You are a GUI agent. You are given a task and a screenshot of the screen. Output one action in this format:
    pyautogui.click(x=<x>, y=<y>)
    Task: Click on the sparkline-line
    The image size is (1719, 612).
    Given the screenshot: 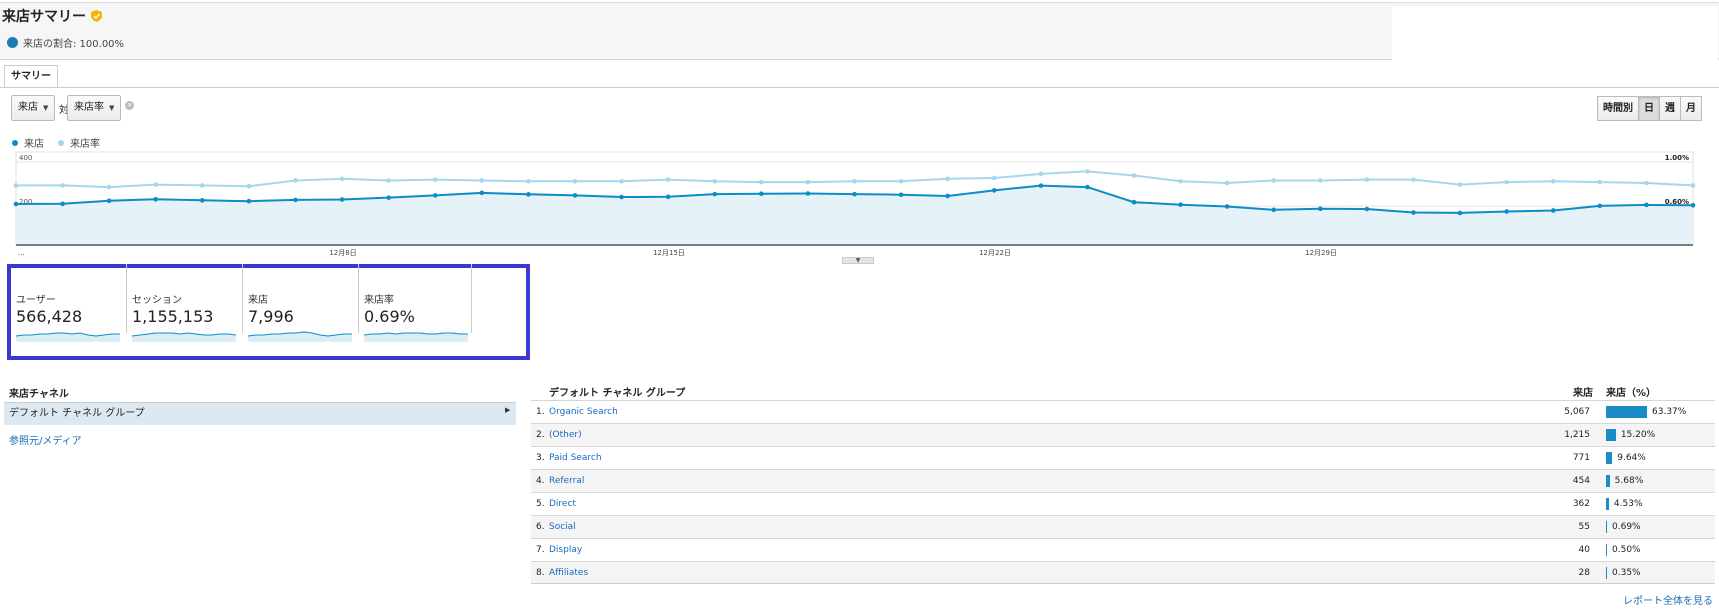 What is the action you would take?
    pyautogui.click(x=184, y=334)
    